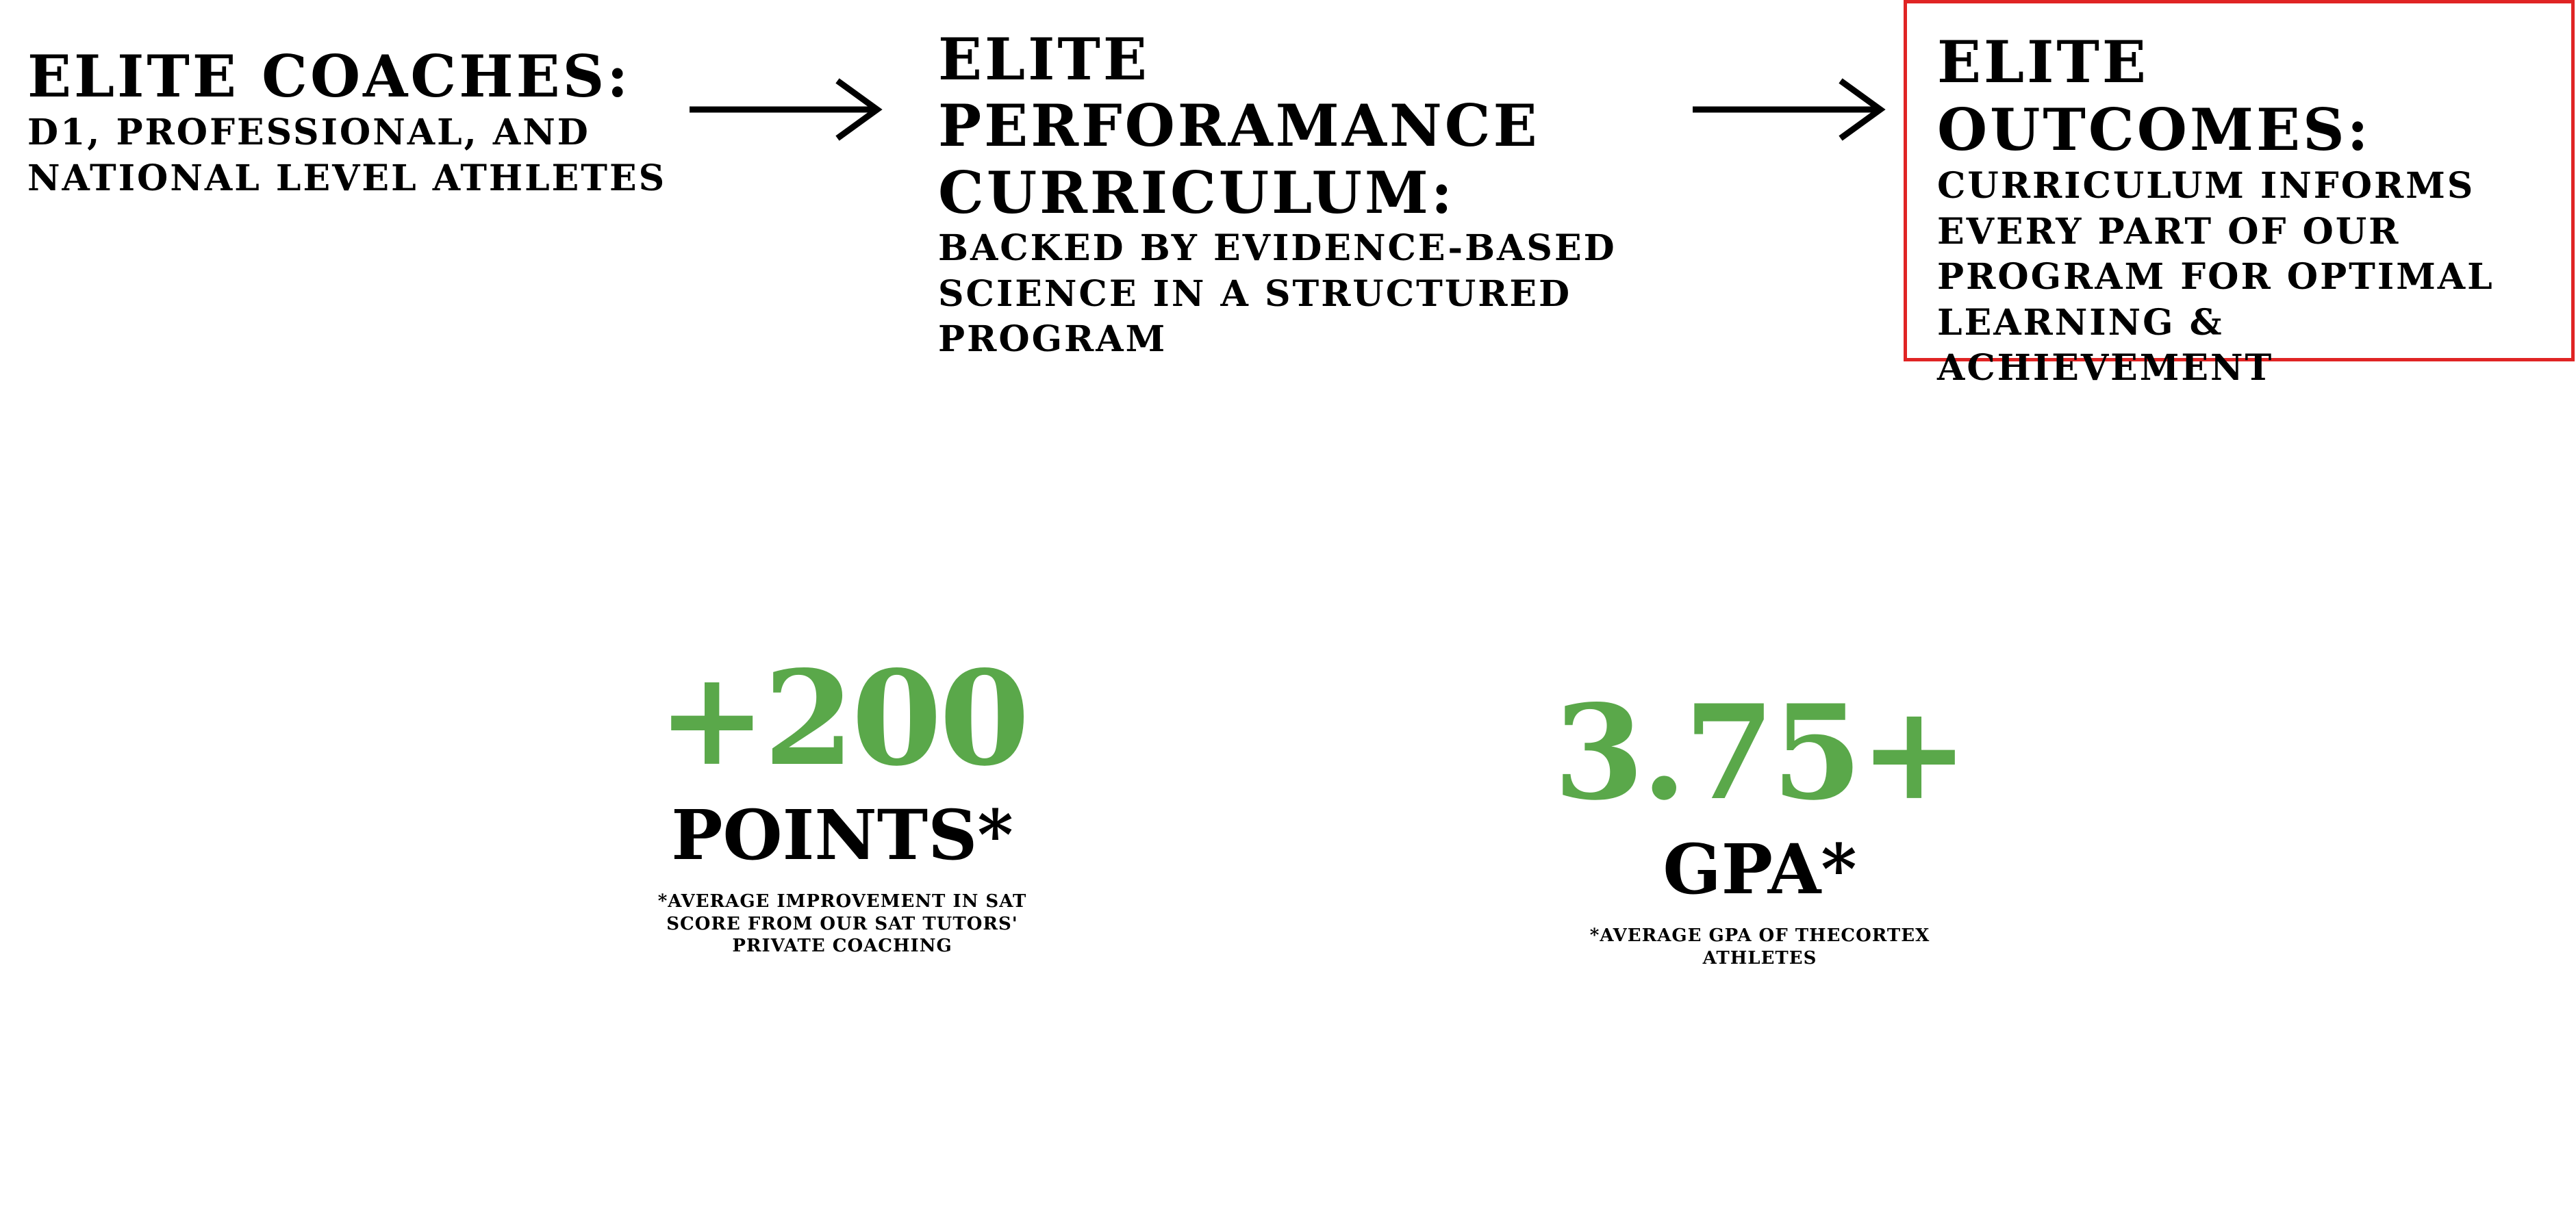 The width and height of the screenshot is (2576, 1217). Describe the element at coordinates (1239, 126) in the screenshot. I see `elite-curriculum-heading: ELITE PERFORAMANCE CURRICULUM:` at that location.